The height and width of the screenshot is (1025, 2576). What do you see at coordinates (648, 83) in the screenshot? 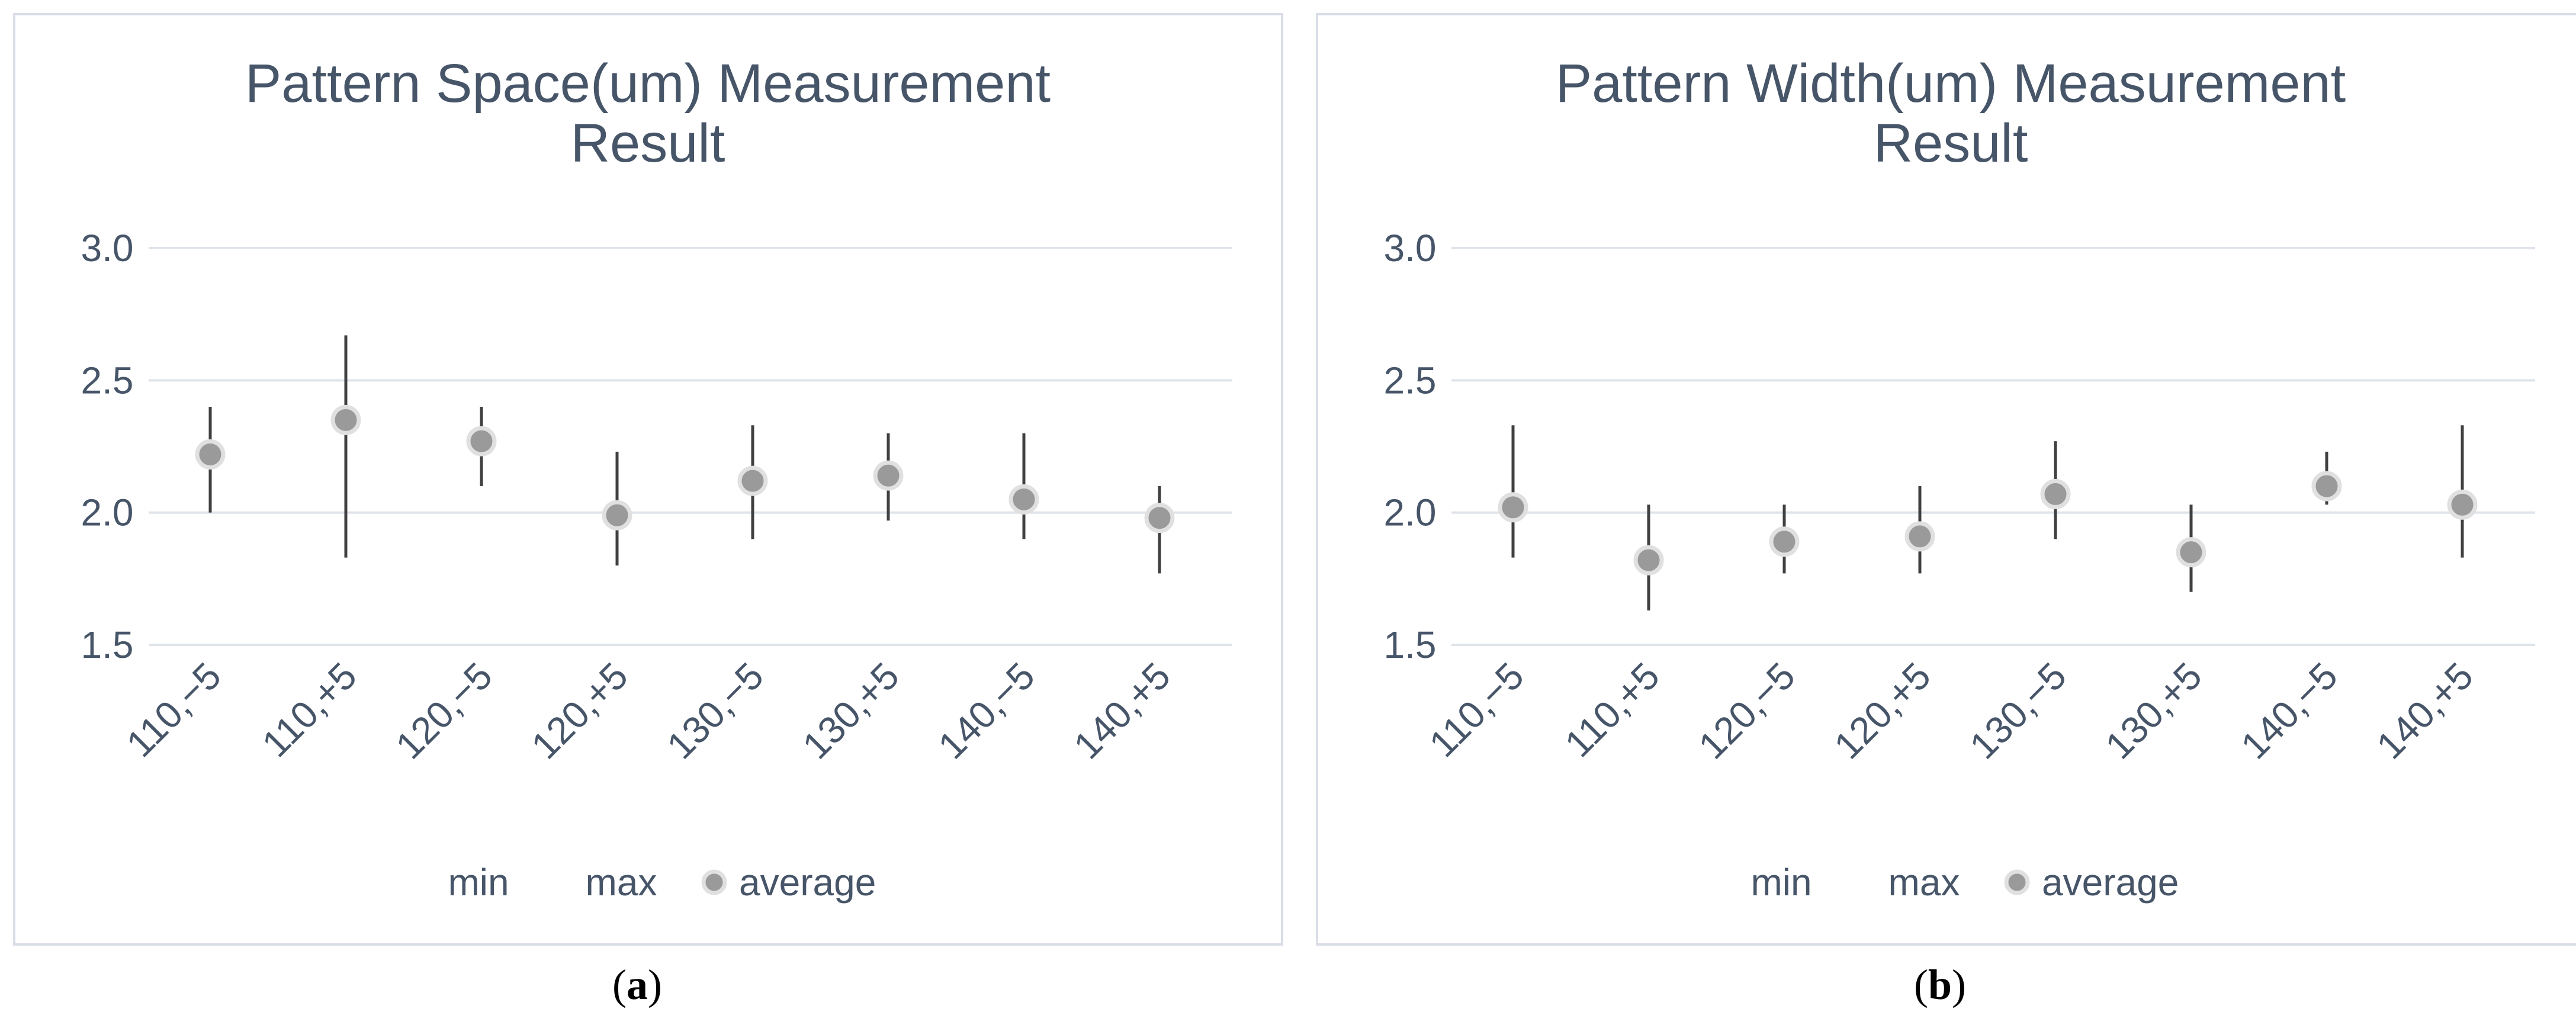
I see `chart-title-line: Pattern Space(um) Measurement` at bounding box center [648, 83].